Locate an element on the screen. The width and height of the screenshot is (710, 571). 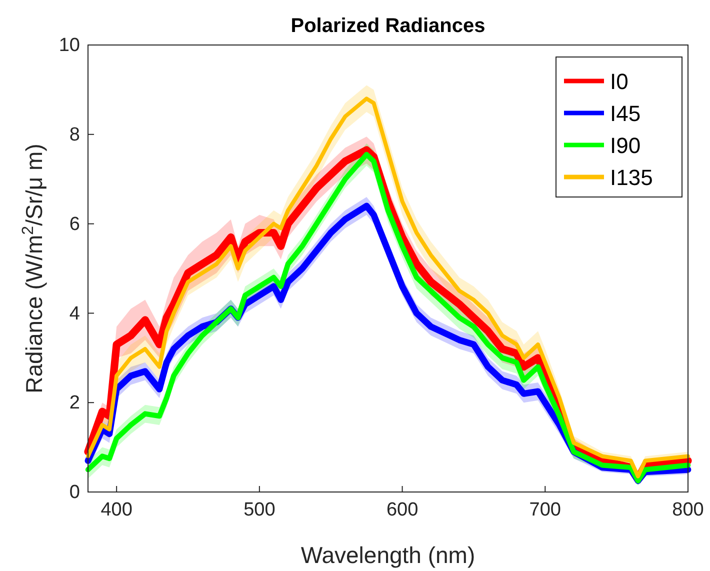
x-tick-label: 500 is located at coordinates (260, 509).